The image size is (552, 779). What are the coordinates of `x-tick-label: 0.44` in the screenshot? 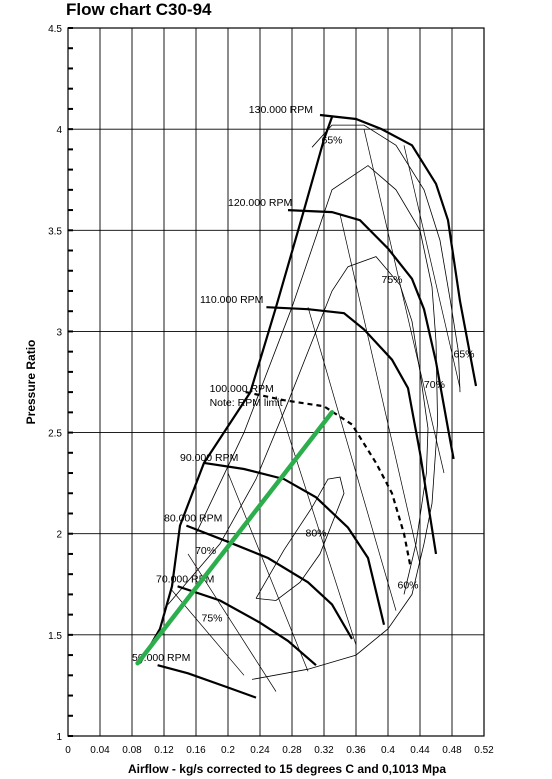 It's located at (420, 750).